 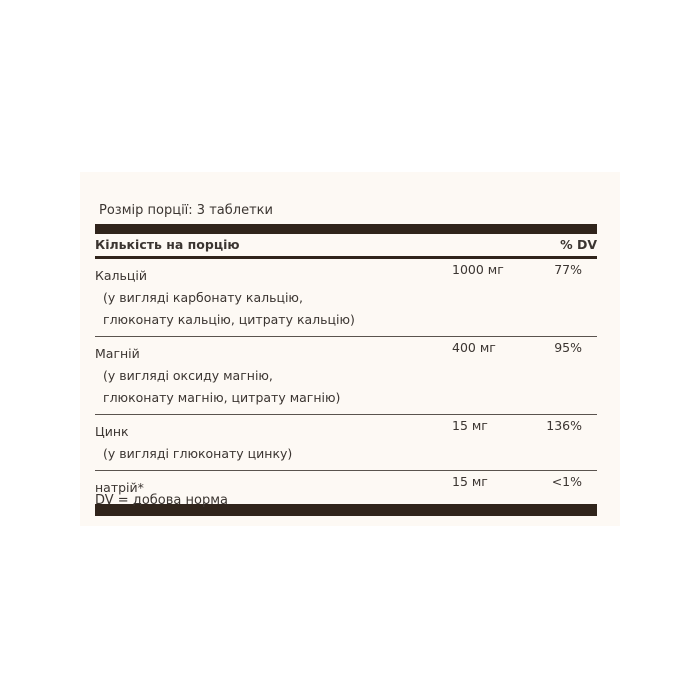 What do you see at coordinates (203, 297) in the screenshot?
I see `nutrient-source: (у вигляді карбонату кальцію,` at bounding box center [203, 297].